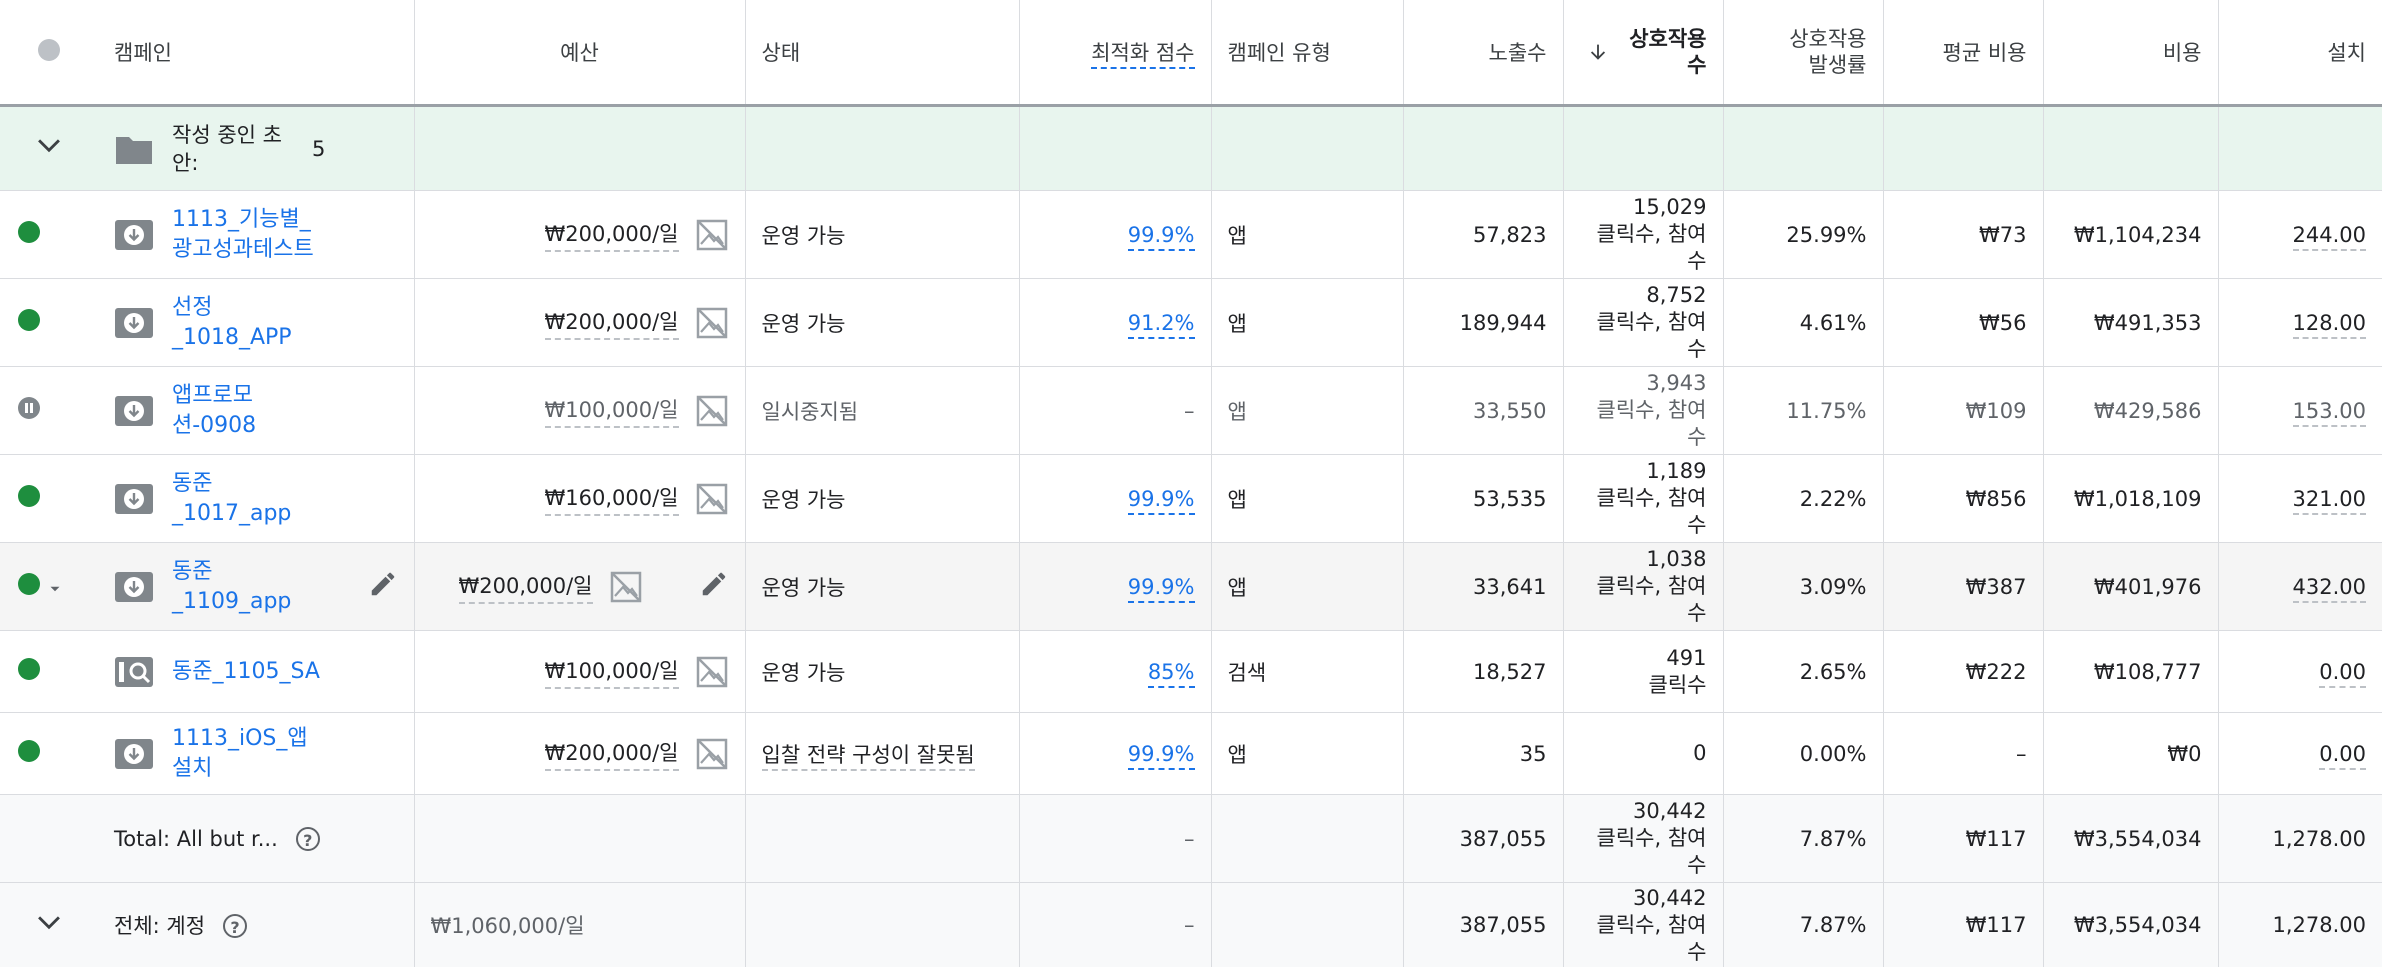  What do you see at coordinates (49, 50) in the screenshot?
I see `select-all-dot` at bounding box center [49, 50].